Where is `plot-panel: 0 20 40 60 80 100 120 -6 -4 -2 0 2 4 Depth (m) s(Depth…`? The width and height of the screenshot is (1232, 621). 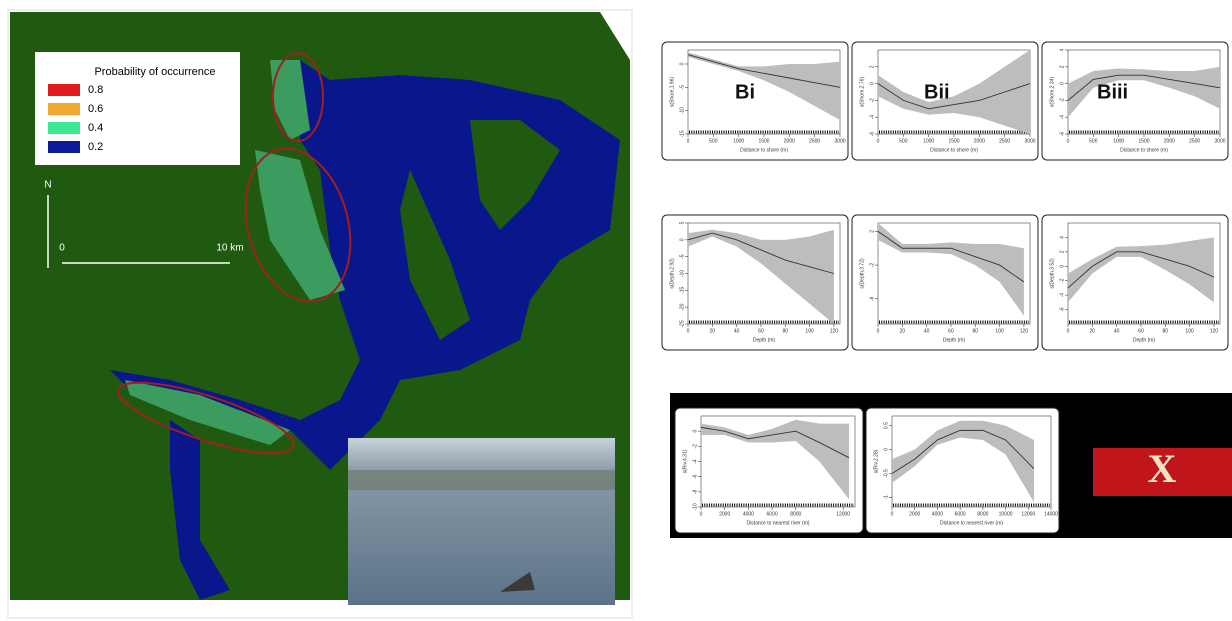
plot-panel: 0 20 40 60 80 100 120 -6 -4 -2 0 2 4 Depth (m) s(Depth… is located at coordinates (1135, 282).